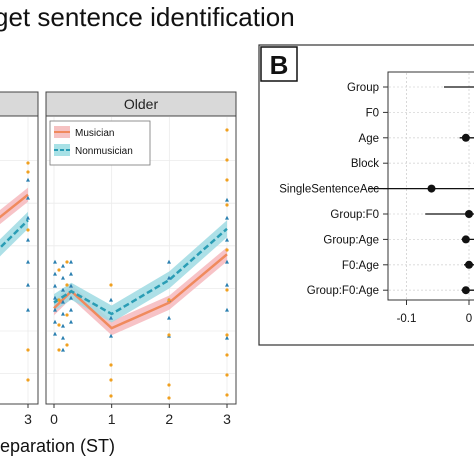 The image size is (474, 474). What do you see at coordinates (100, 143) in the screenshot?
I see `legend: Musician Nonmusician` at bounding box center [100, 143].